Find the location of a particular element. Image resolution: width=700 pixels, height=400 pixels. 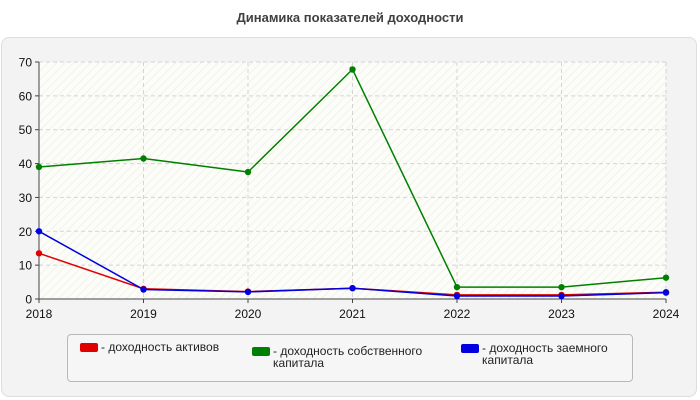

x-tick-label: 2021 is located at coordinates (352, 314).